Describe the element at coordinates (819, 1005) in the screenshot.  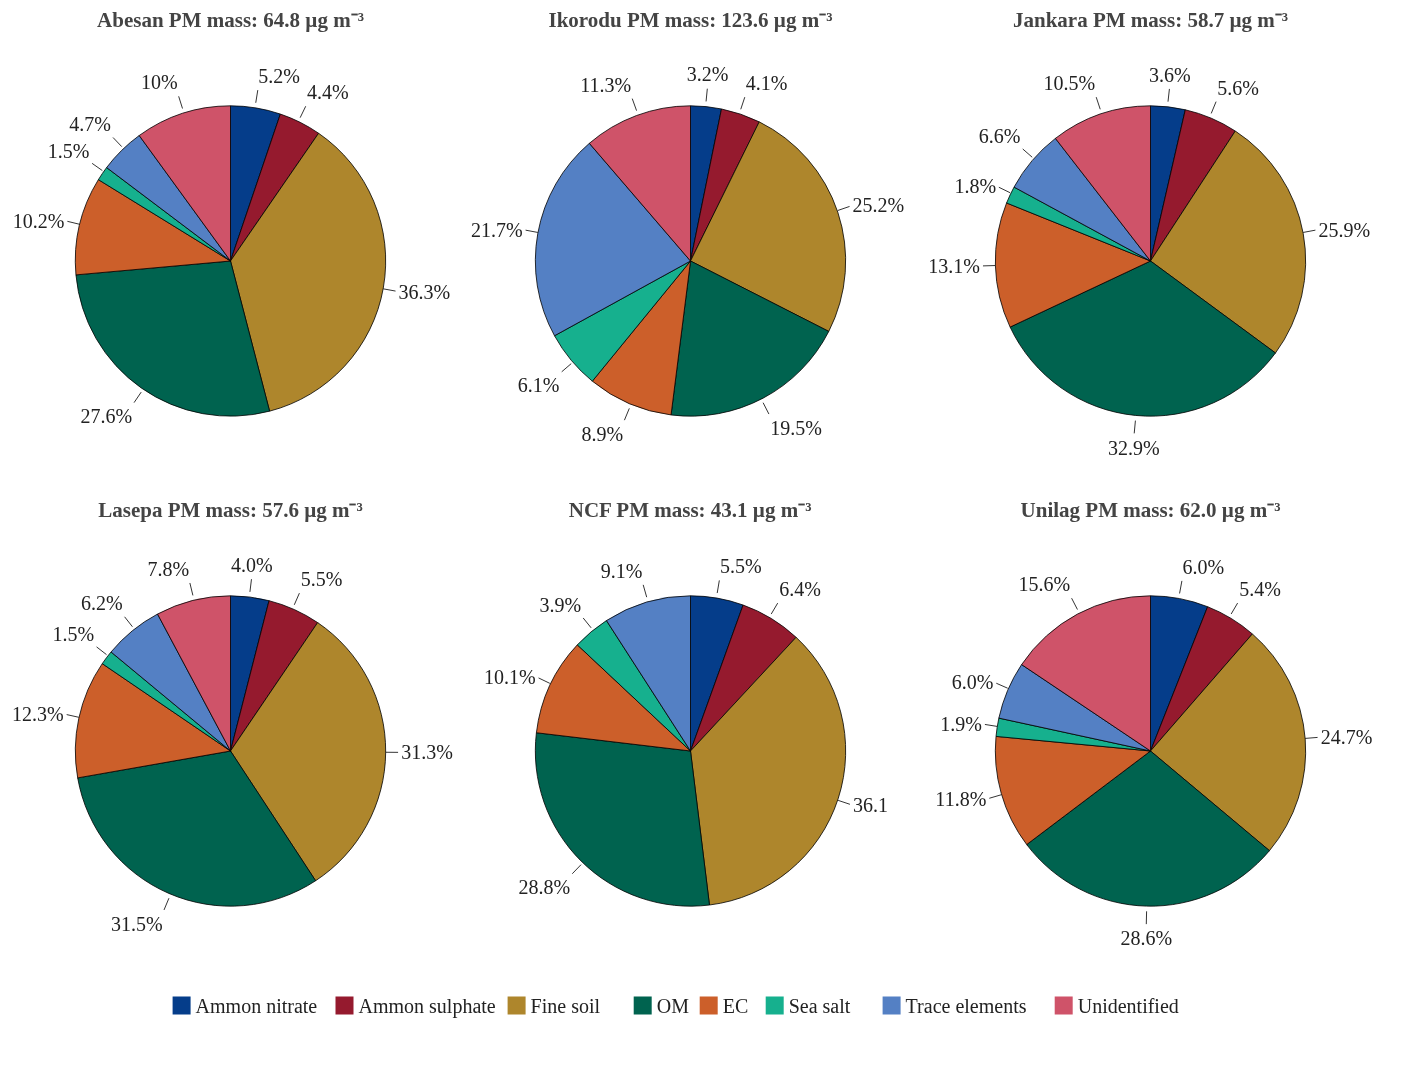
I see `legend-label: Sea salt` at that location.